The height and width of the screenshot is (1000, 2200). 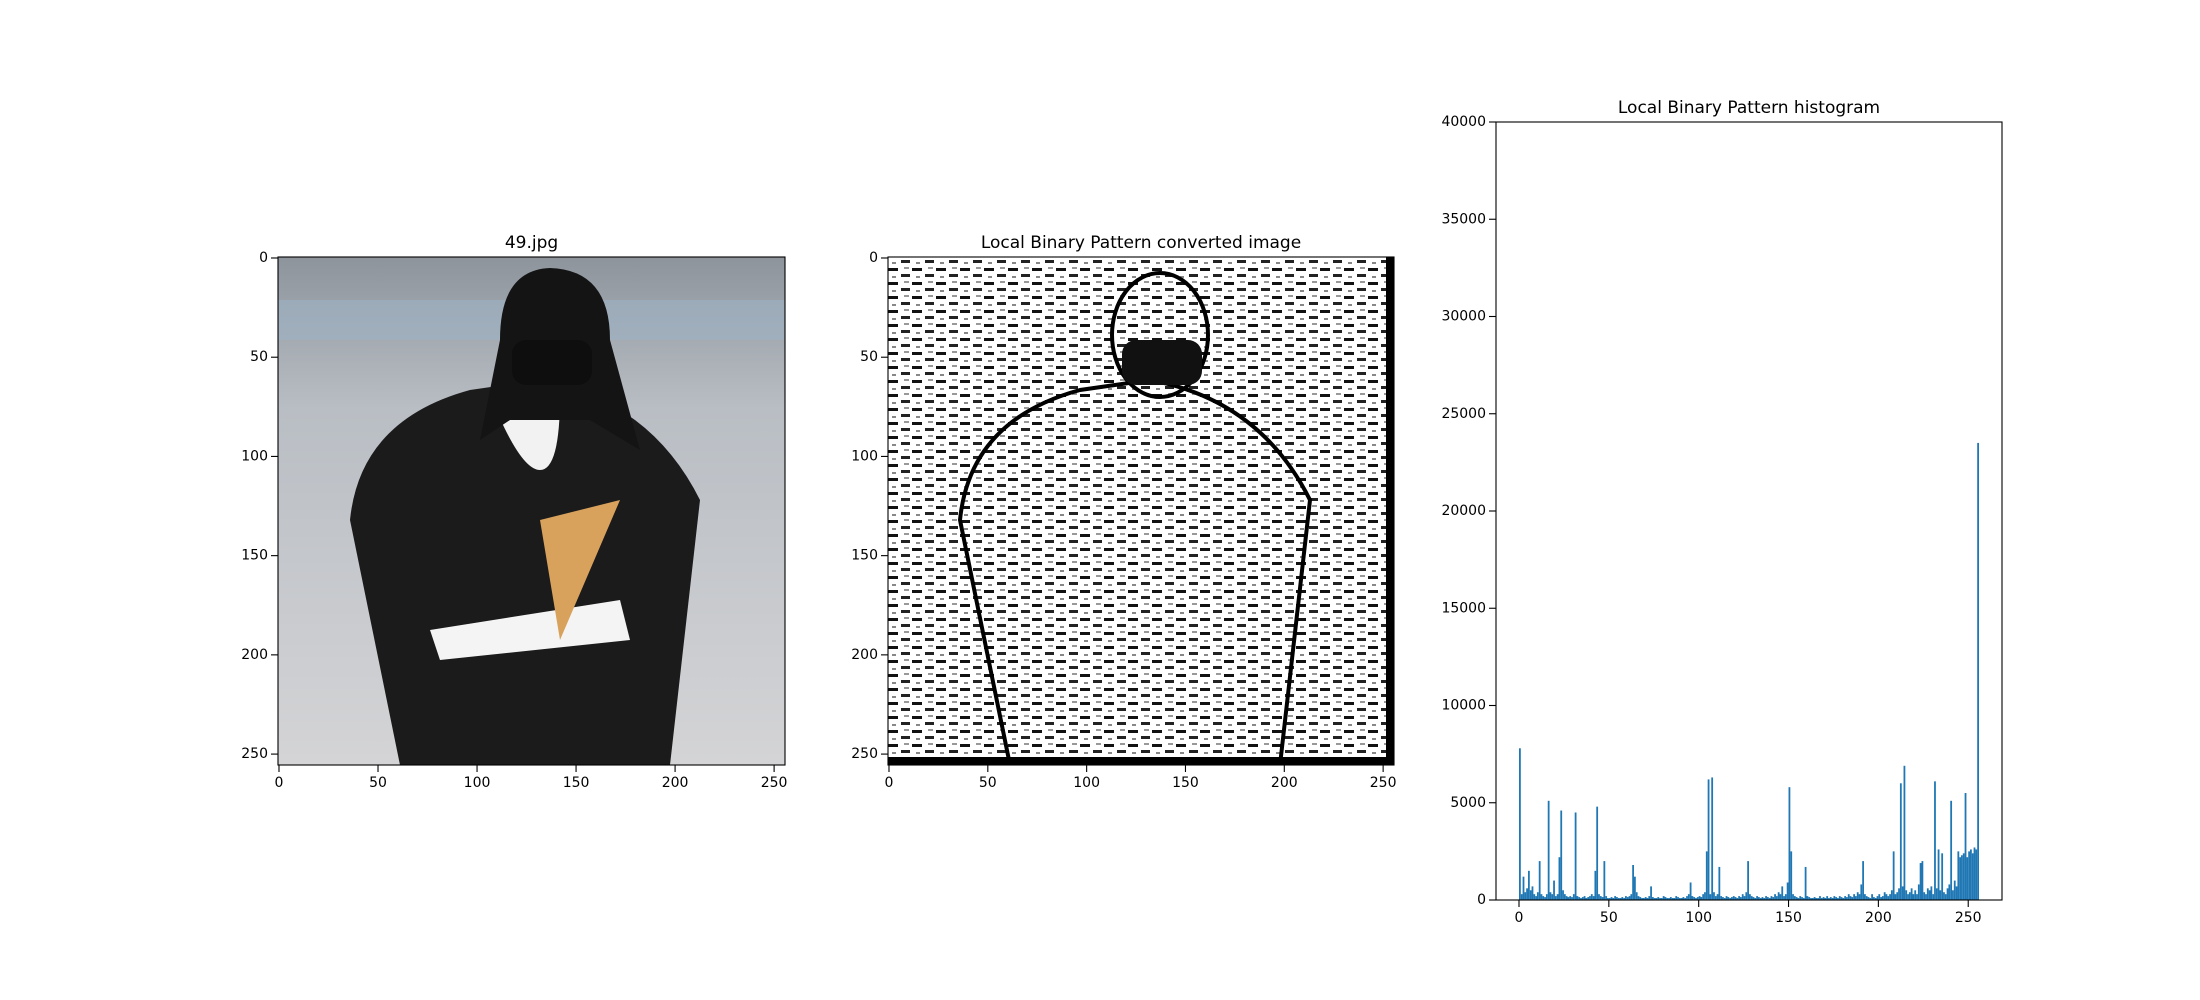 What do you see at coordinates (1463, 414) in the screenshot?
I see `y-tick-label: 25000` at bounding box center [1463, 414].